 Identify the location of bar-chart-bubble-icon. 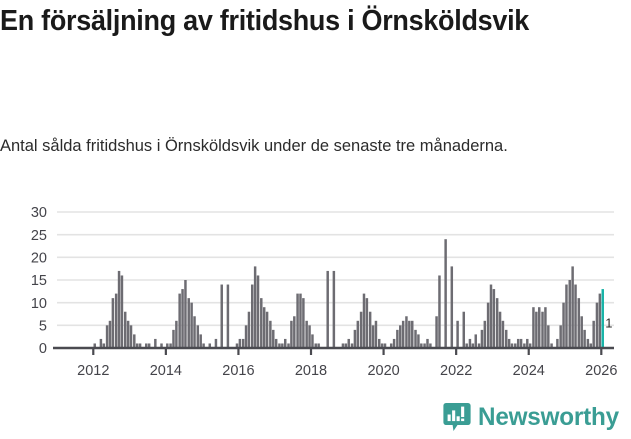
(457, 417).